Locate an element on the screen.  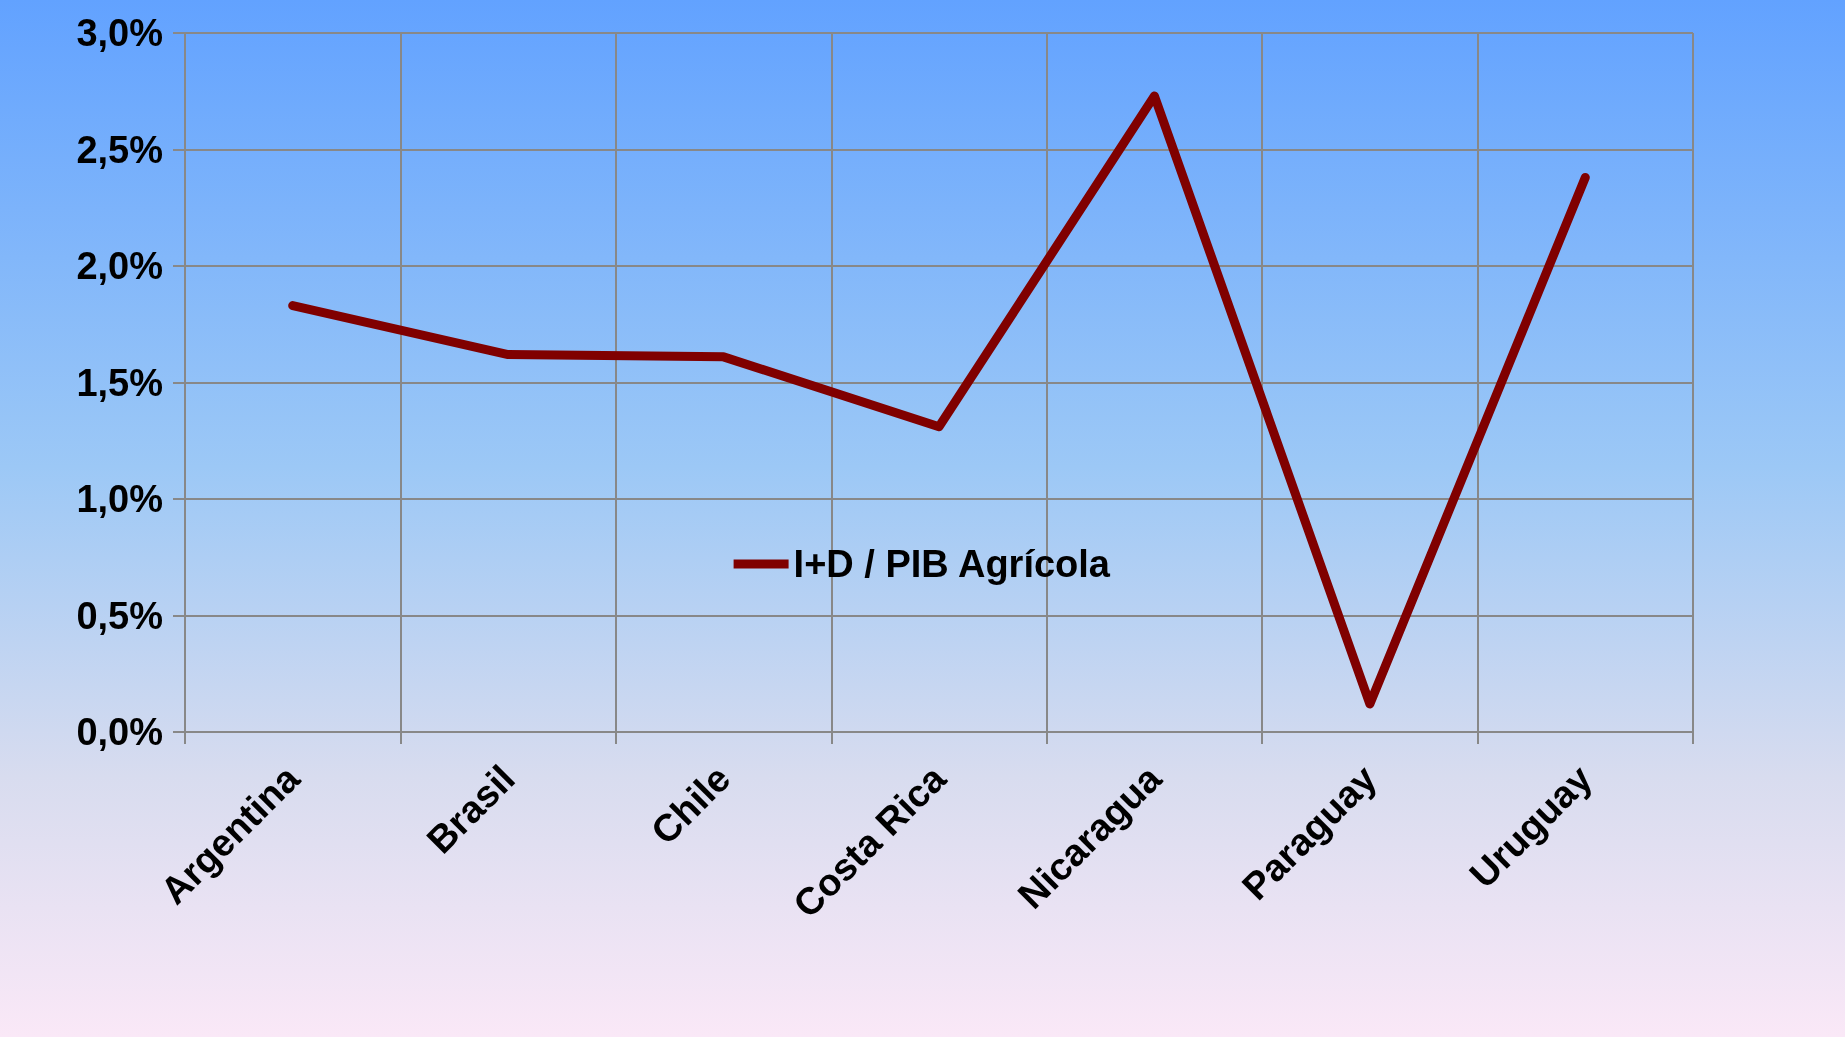
y-tick-label: 0,0% is located at coordinates (119, 732).